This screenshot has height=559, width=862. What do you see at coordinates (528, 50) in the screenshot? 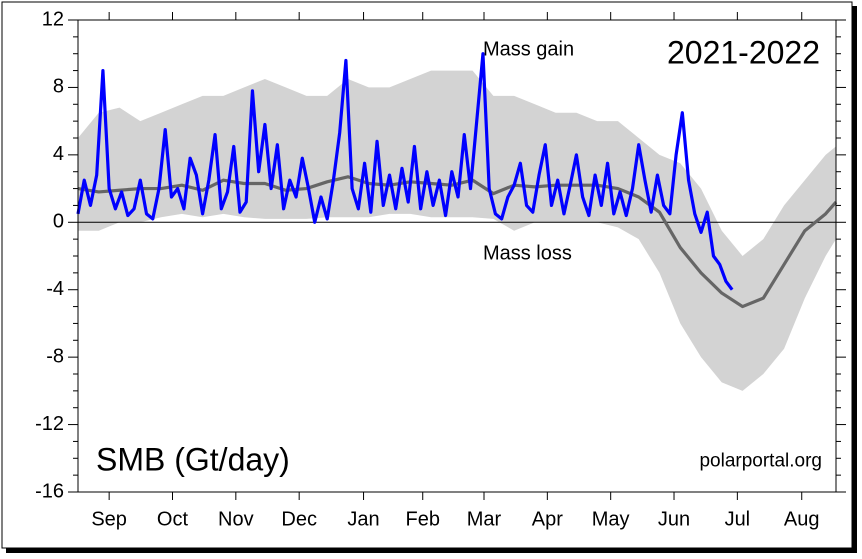
I see `annotation: Mass gain` at bounding box center [528, 50].